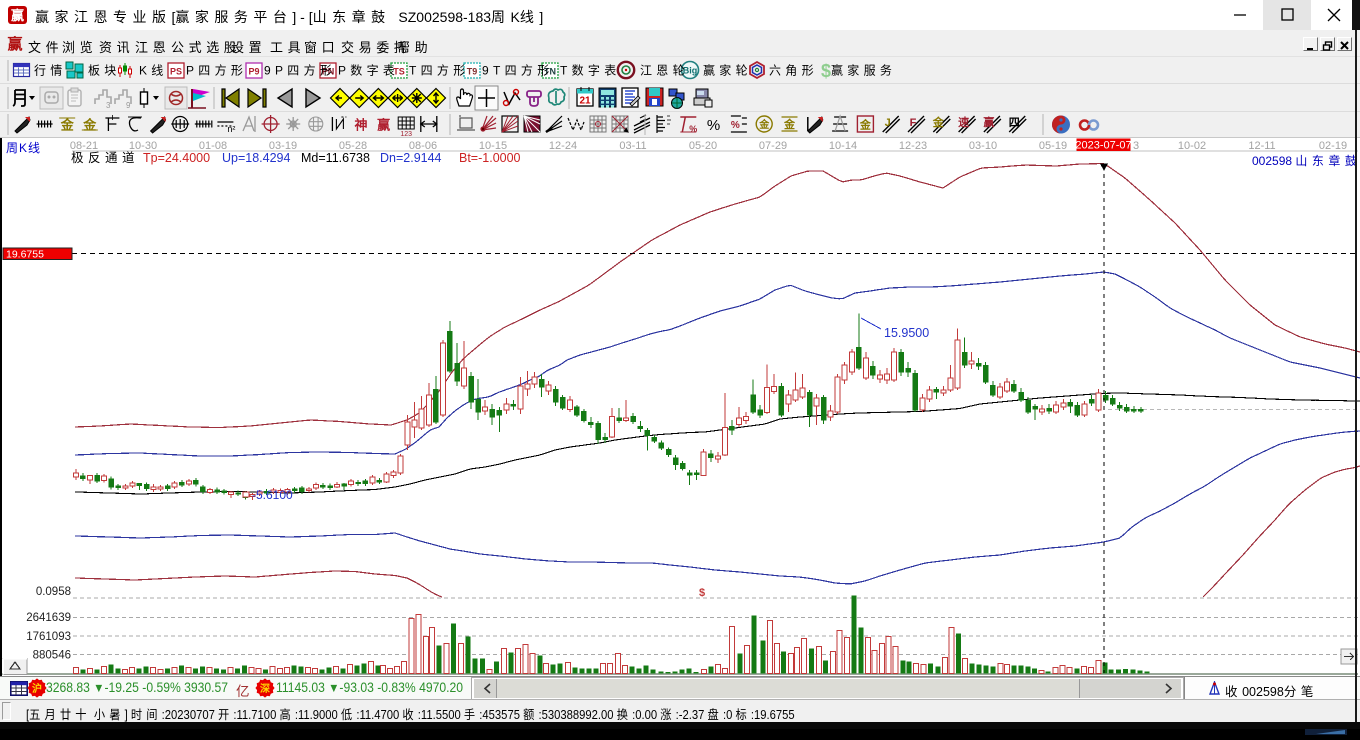 Image resolution: width=1360 pixels, height=740 pixels. Describe the element at coordinates (143, 146) in the screenshot. I see `svg-text: 10-30` at that location.